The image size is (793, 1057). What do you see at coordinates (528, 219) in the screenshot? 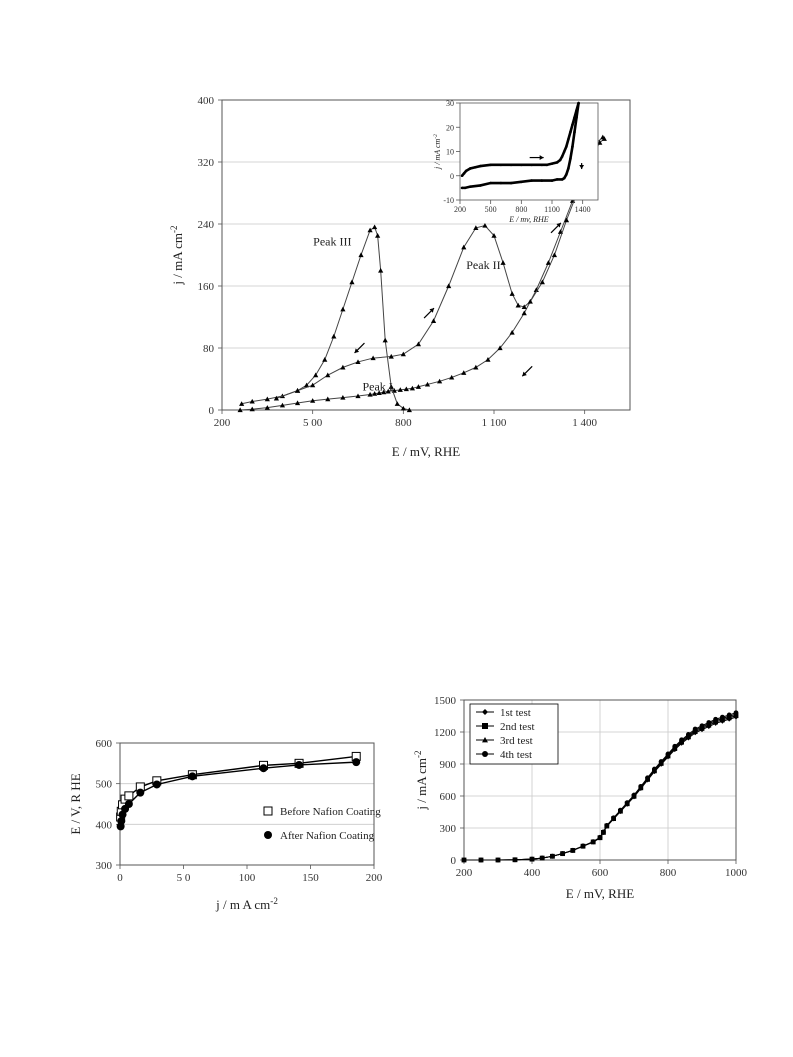
I see `x-axis-label-base: E / mv, RHE` at bounding box center [528, 219].